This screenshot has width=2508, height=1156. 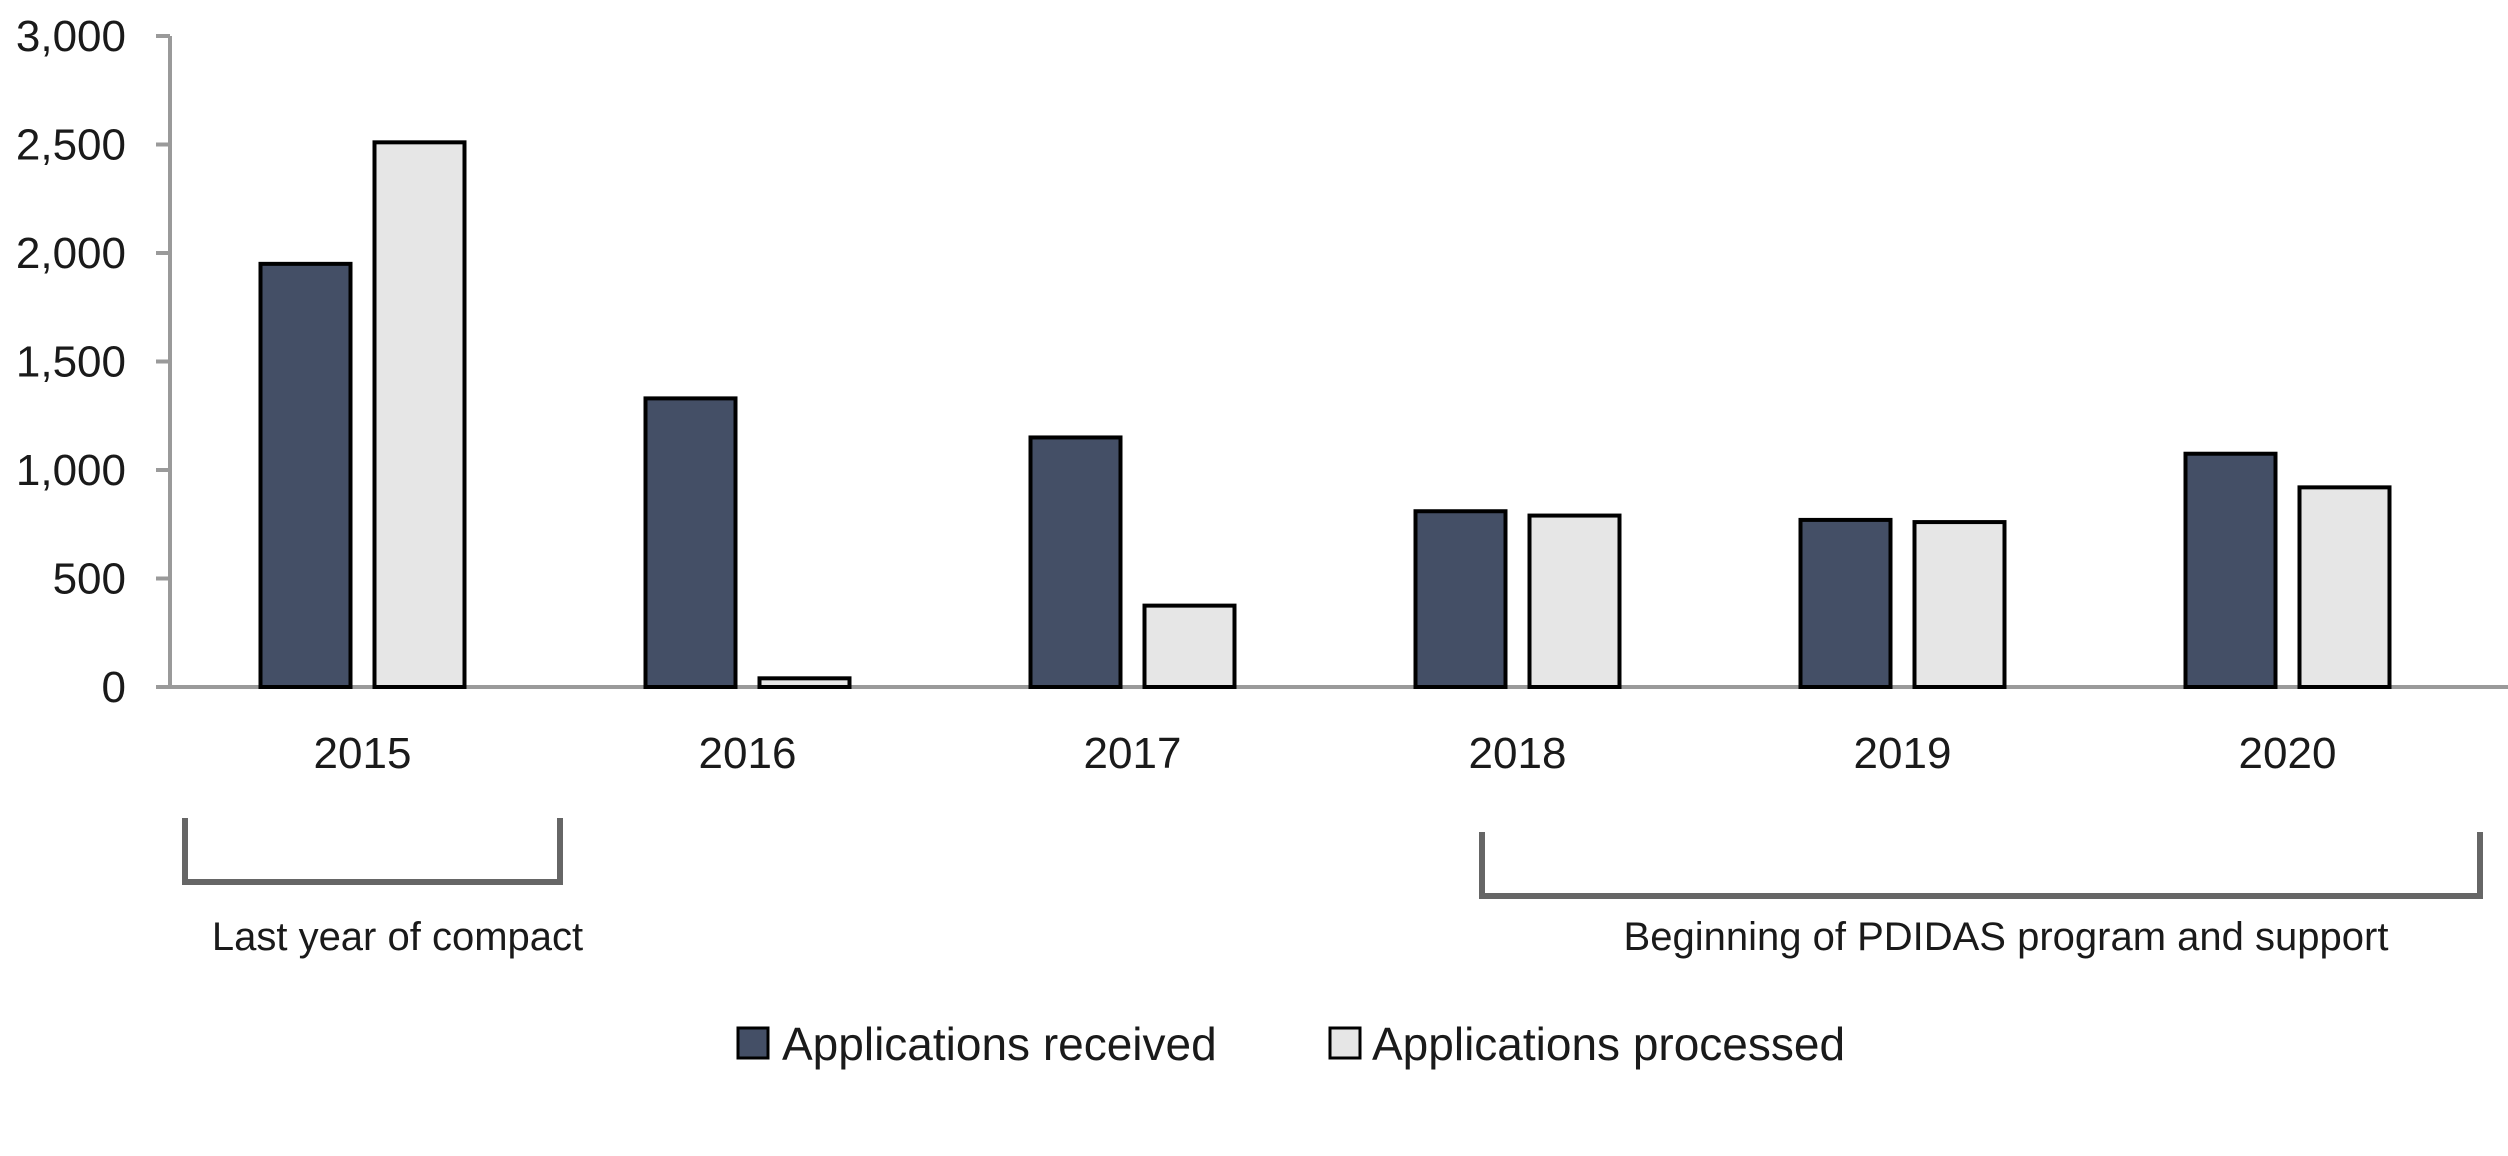 What do you see at coordinates (1608, 1044) in the screenshot?
I see `legend-label: Applications processed` at bounding box center [1608, 1044].